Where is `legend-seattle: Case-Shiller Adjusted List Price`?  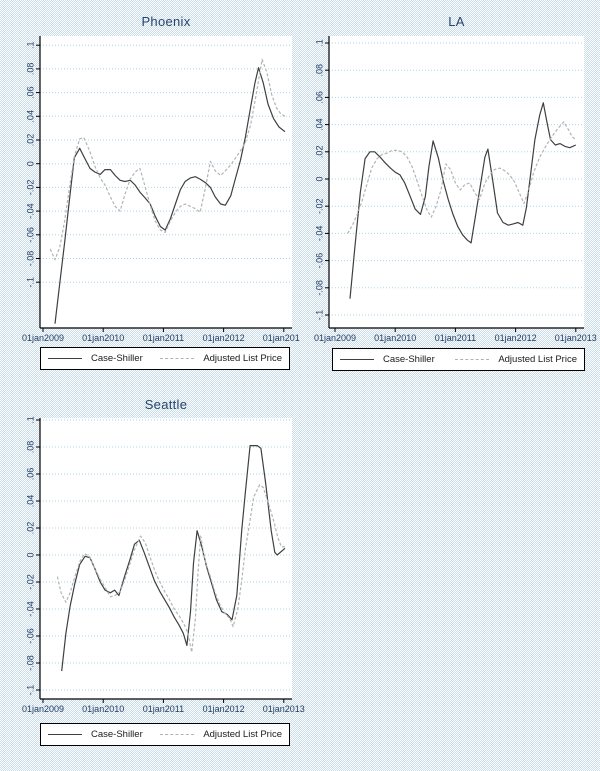
legend-seattle: Case-Shiller Adjusted List Price is located at coordinates (165, 734).